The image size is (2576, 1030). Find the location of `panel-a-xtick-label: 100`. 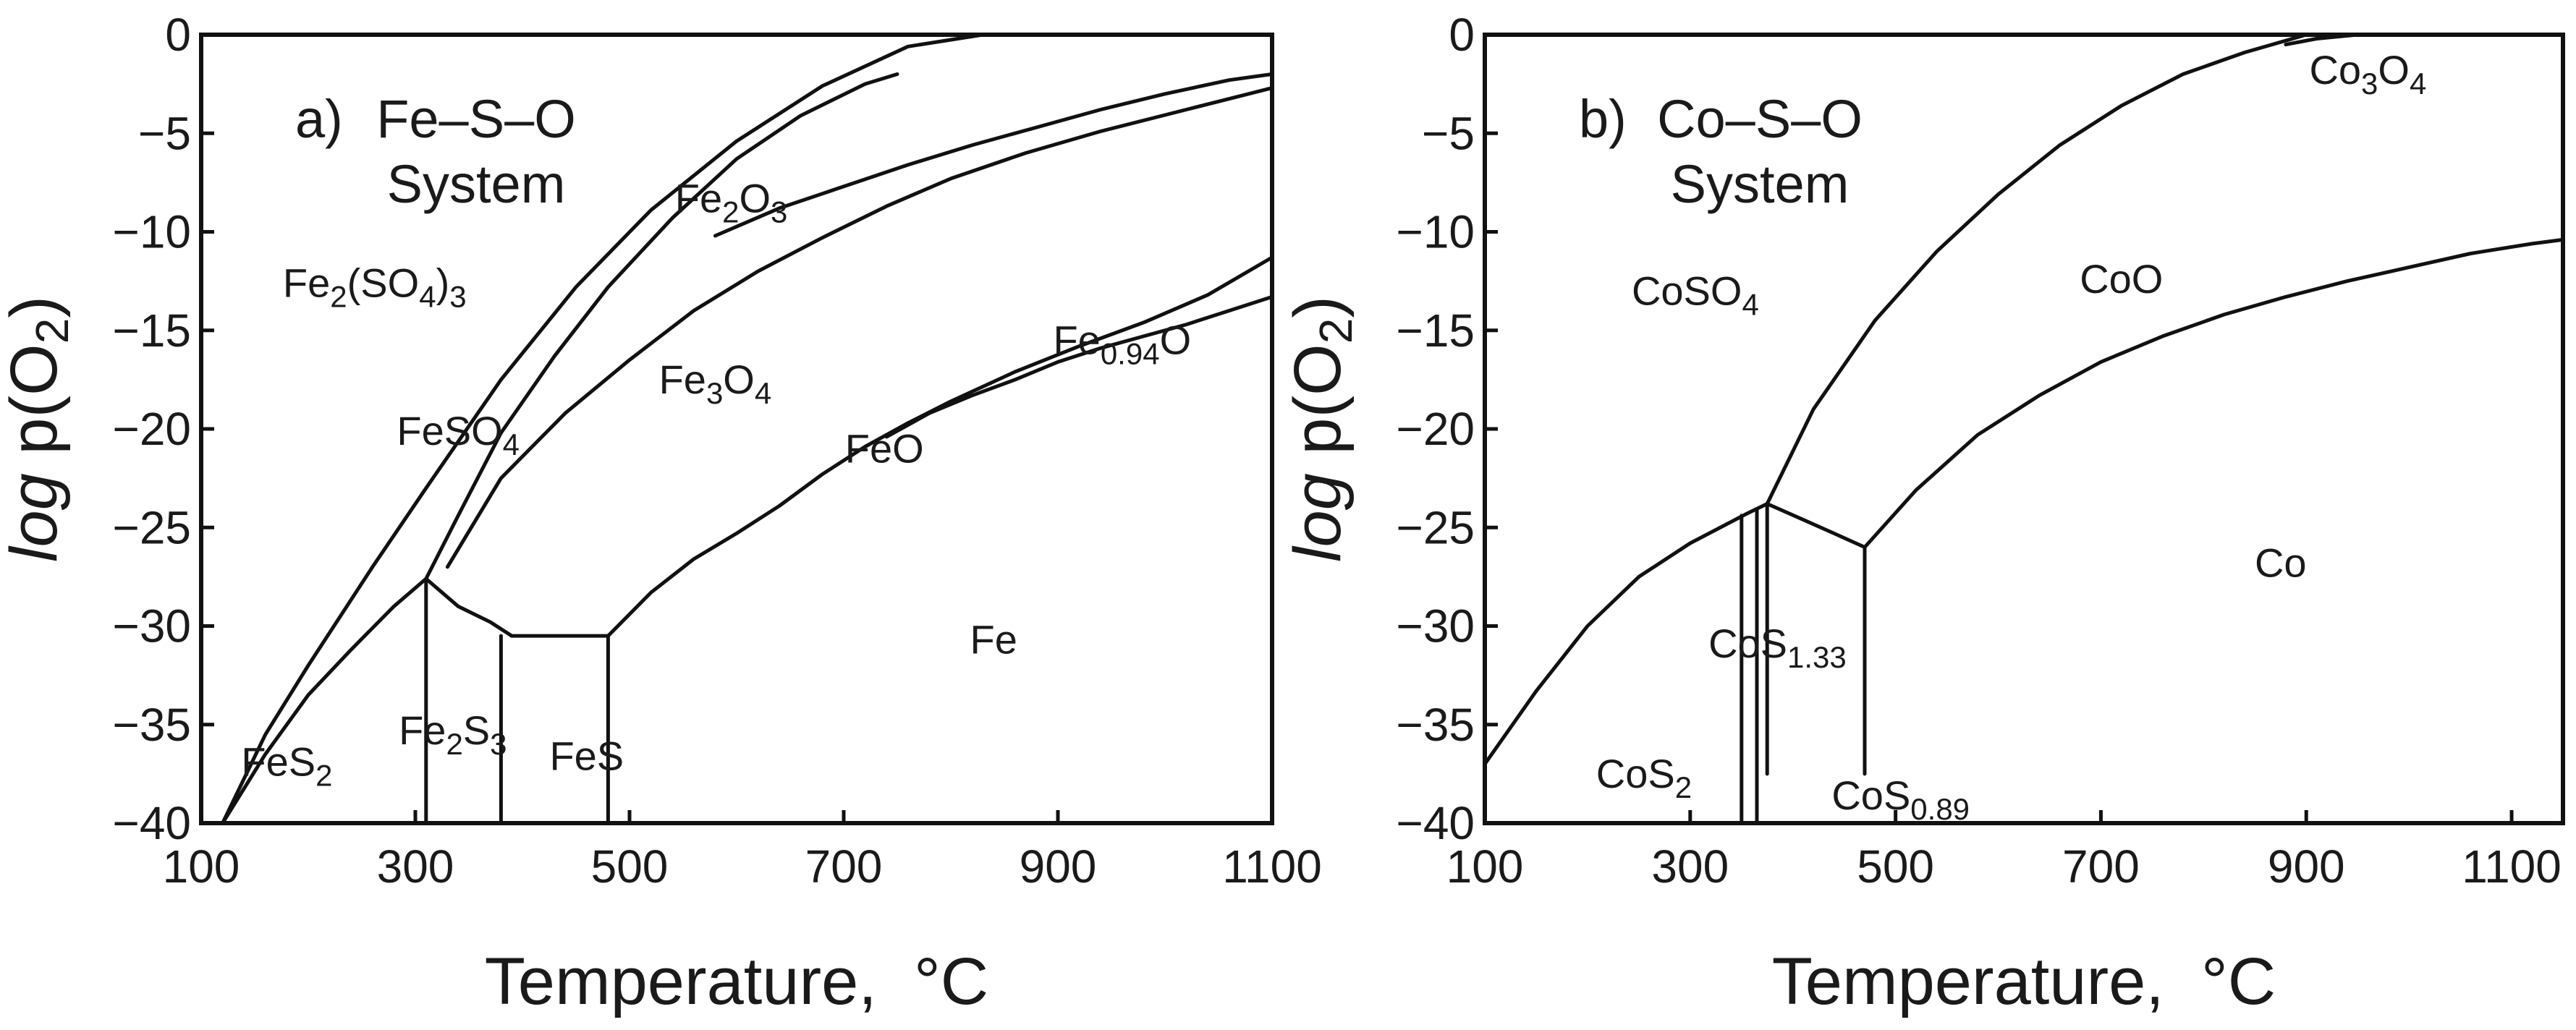

panel-a-xtick-label: 100 is located at coordinates (201, 866).